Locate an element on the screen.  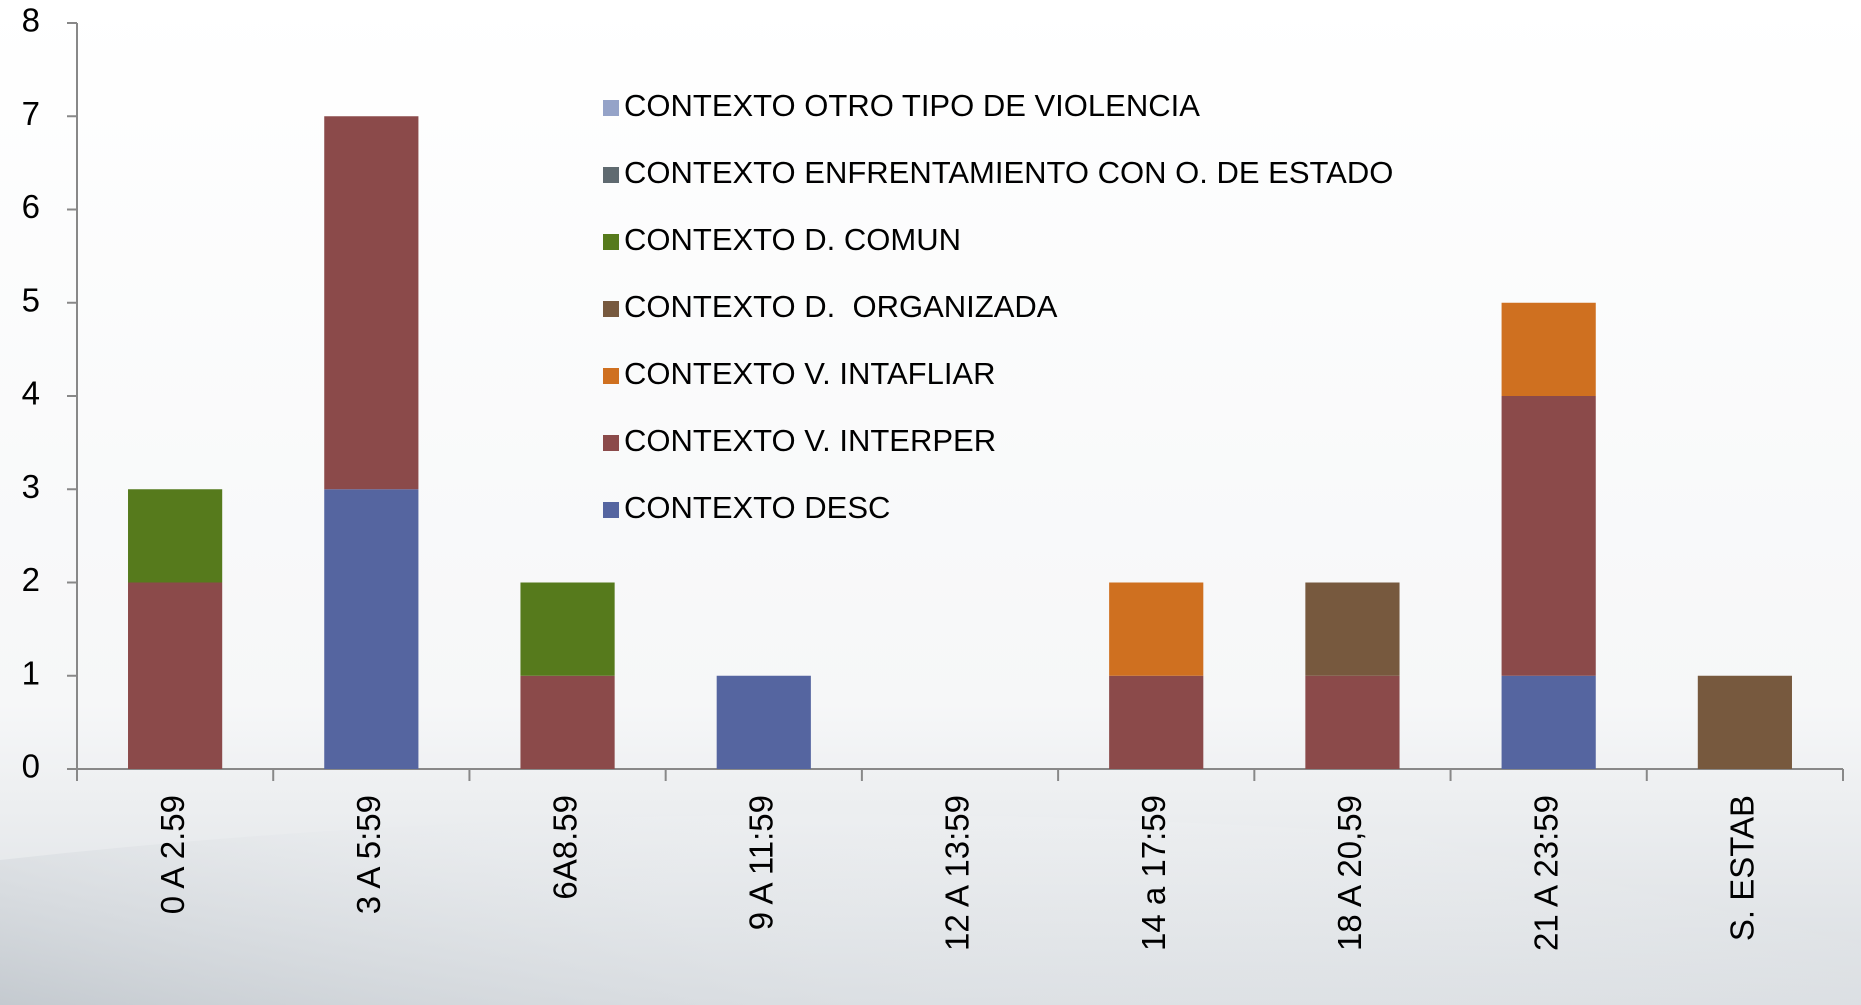
x-tick-label: 21 A 23:59 is located at coordinates (1545, 873).